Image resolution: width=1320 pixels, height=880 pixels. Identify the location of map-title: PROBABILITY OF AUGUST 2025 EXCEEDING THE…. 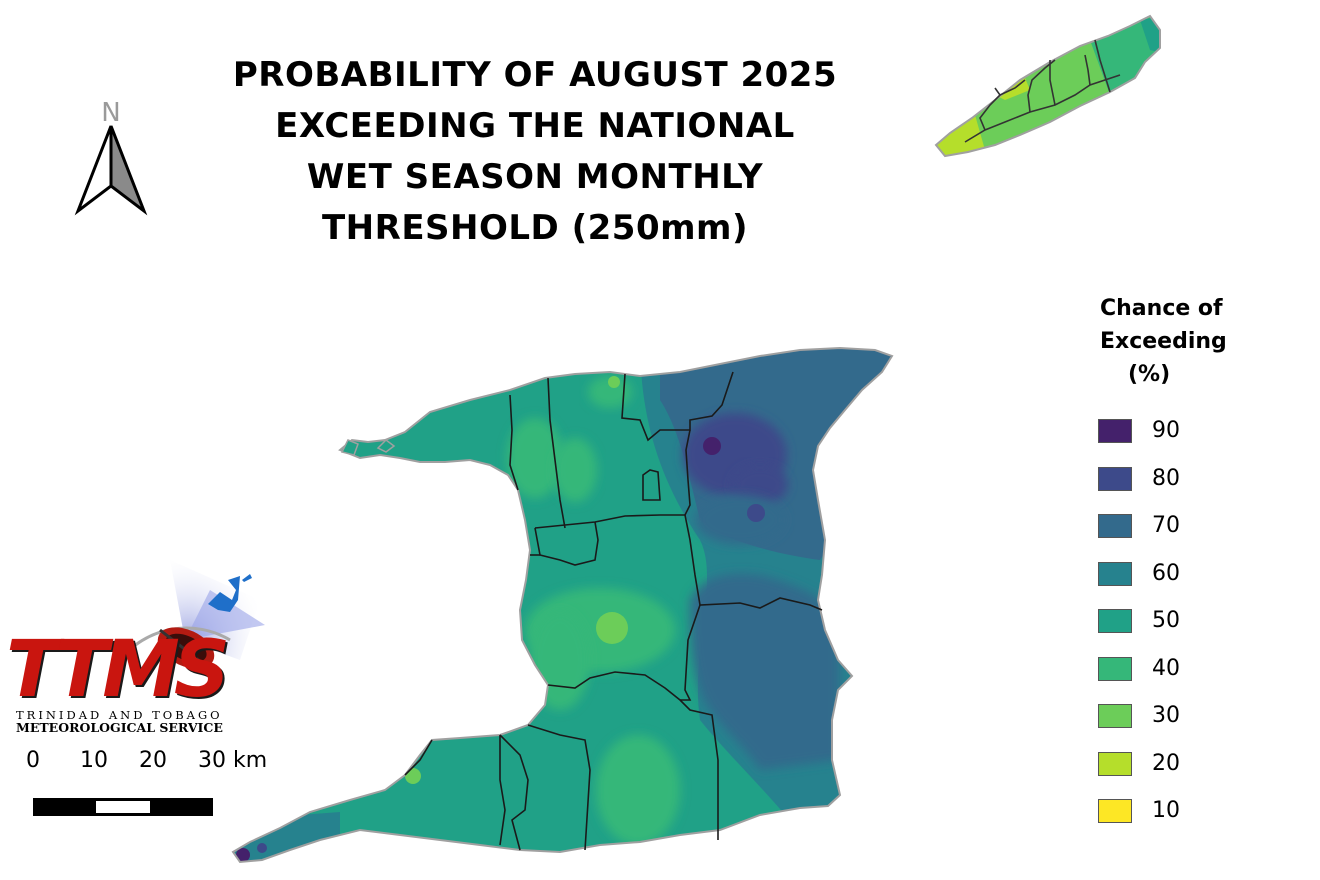
(535, 152).